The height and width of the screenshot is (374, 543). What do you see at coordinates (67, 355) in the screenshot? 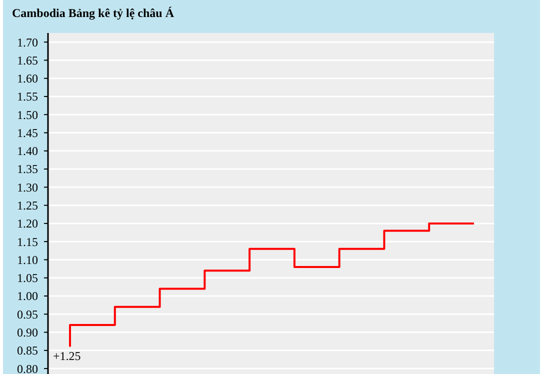
I see `annotation: +1.25` at bounding box center [67, 355].